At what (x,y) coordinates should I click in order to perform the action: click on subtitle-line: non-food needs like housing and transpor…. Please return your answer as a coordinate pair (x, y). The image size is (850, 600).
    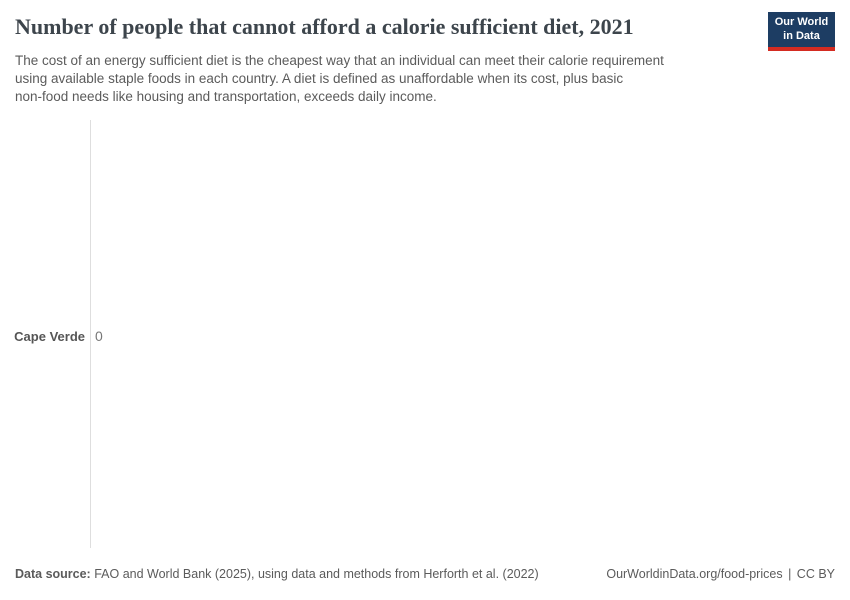
    Looking at the image, I should click on (226, 96).